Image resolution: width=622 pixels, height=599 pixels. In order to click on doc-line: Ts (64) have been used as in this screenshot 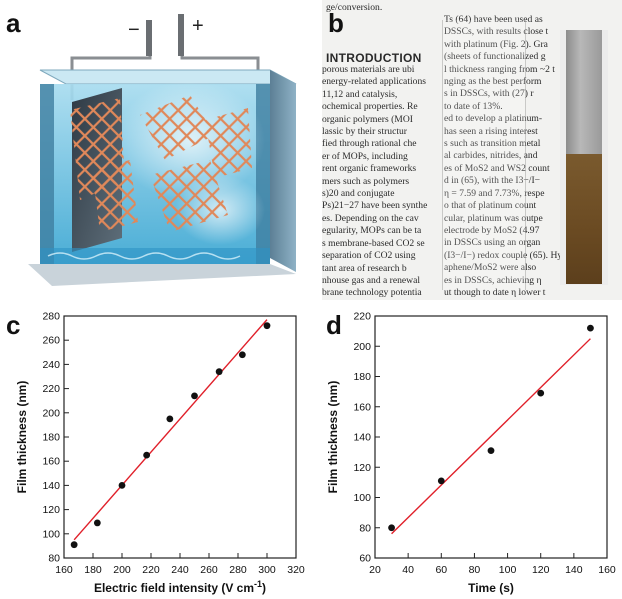, I will do `click(493, 19)`.